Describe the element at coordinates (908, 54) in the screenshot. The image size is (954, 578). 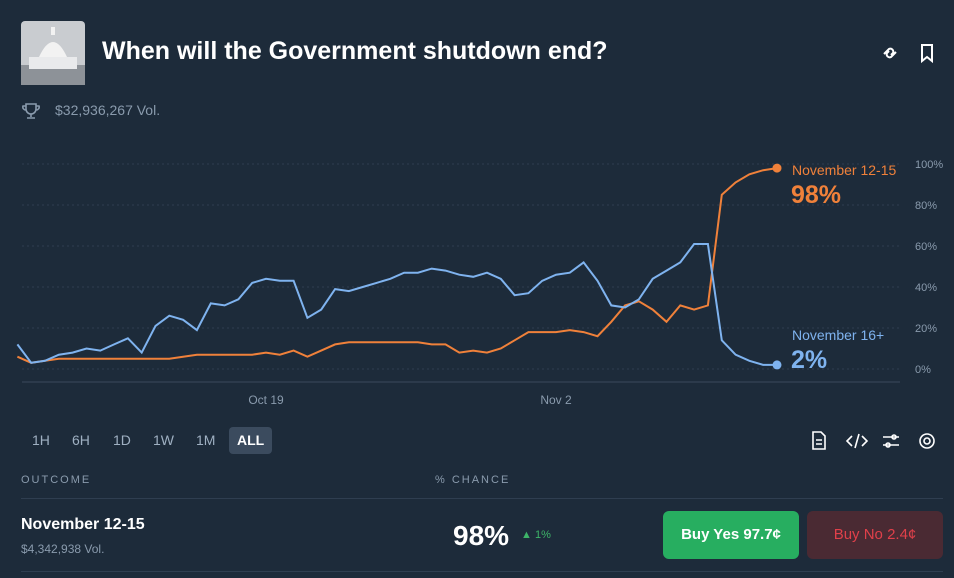
I see `header-icons` at that location.